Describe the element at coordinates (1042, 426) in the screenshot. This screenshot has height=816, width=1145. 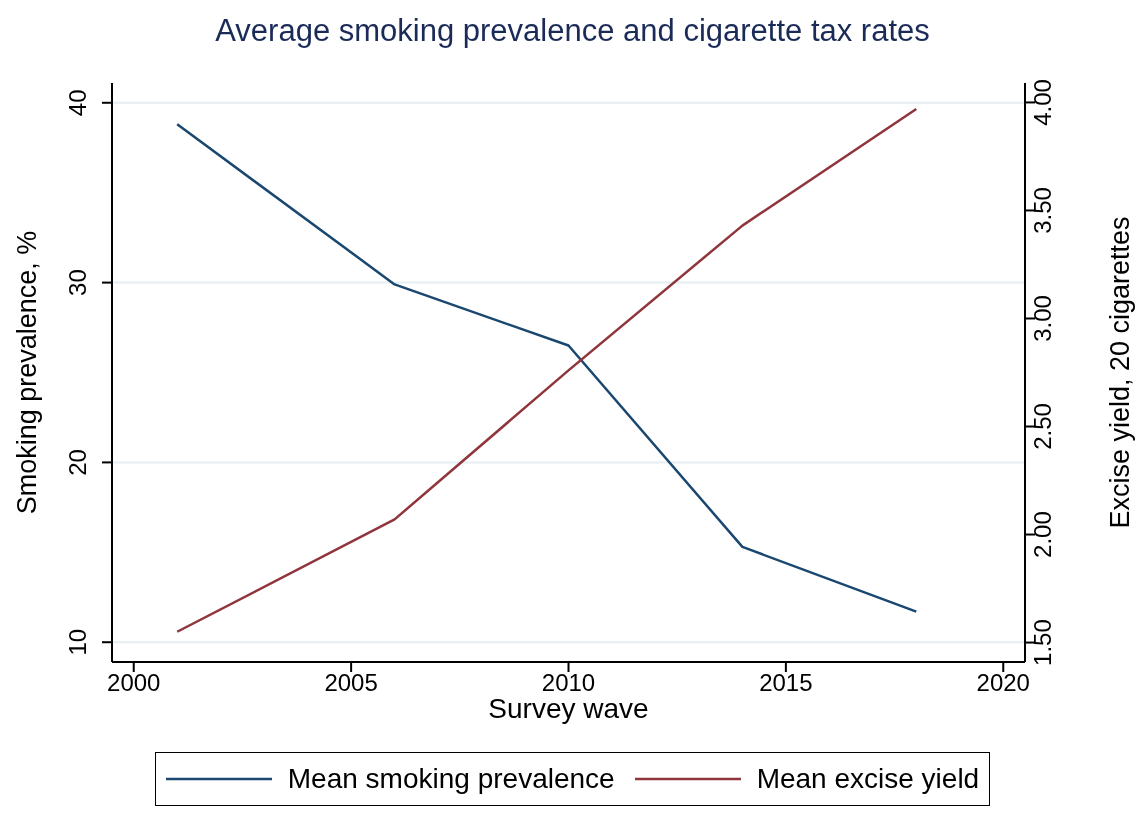
I see `y2-tick-label: 2.50` at that location.